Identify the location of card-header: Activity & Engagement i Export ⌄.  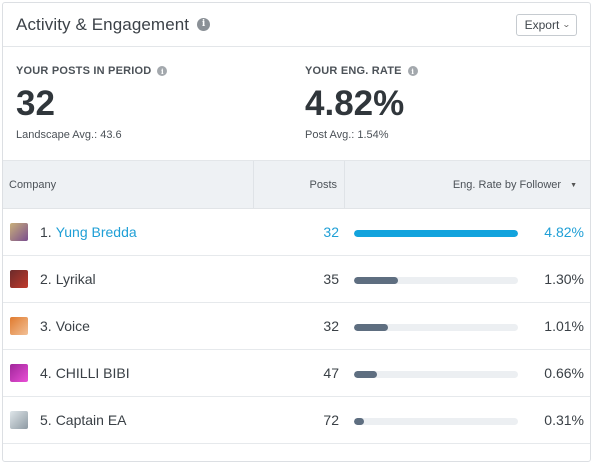
(296, 25).